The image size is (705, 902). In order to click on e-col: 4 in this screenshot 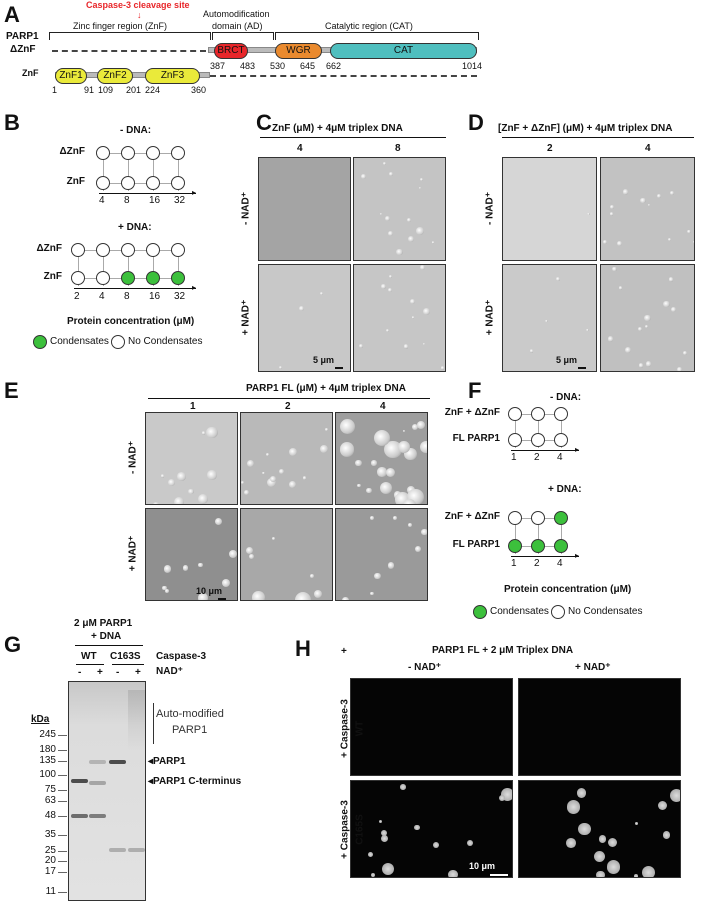, I will do `click(383, 406)`.